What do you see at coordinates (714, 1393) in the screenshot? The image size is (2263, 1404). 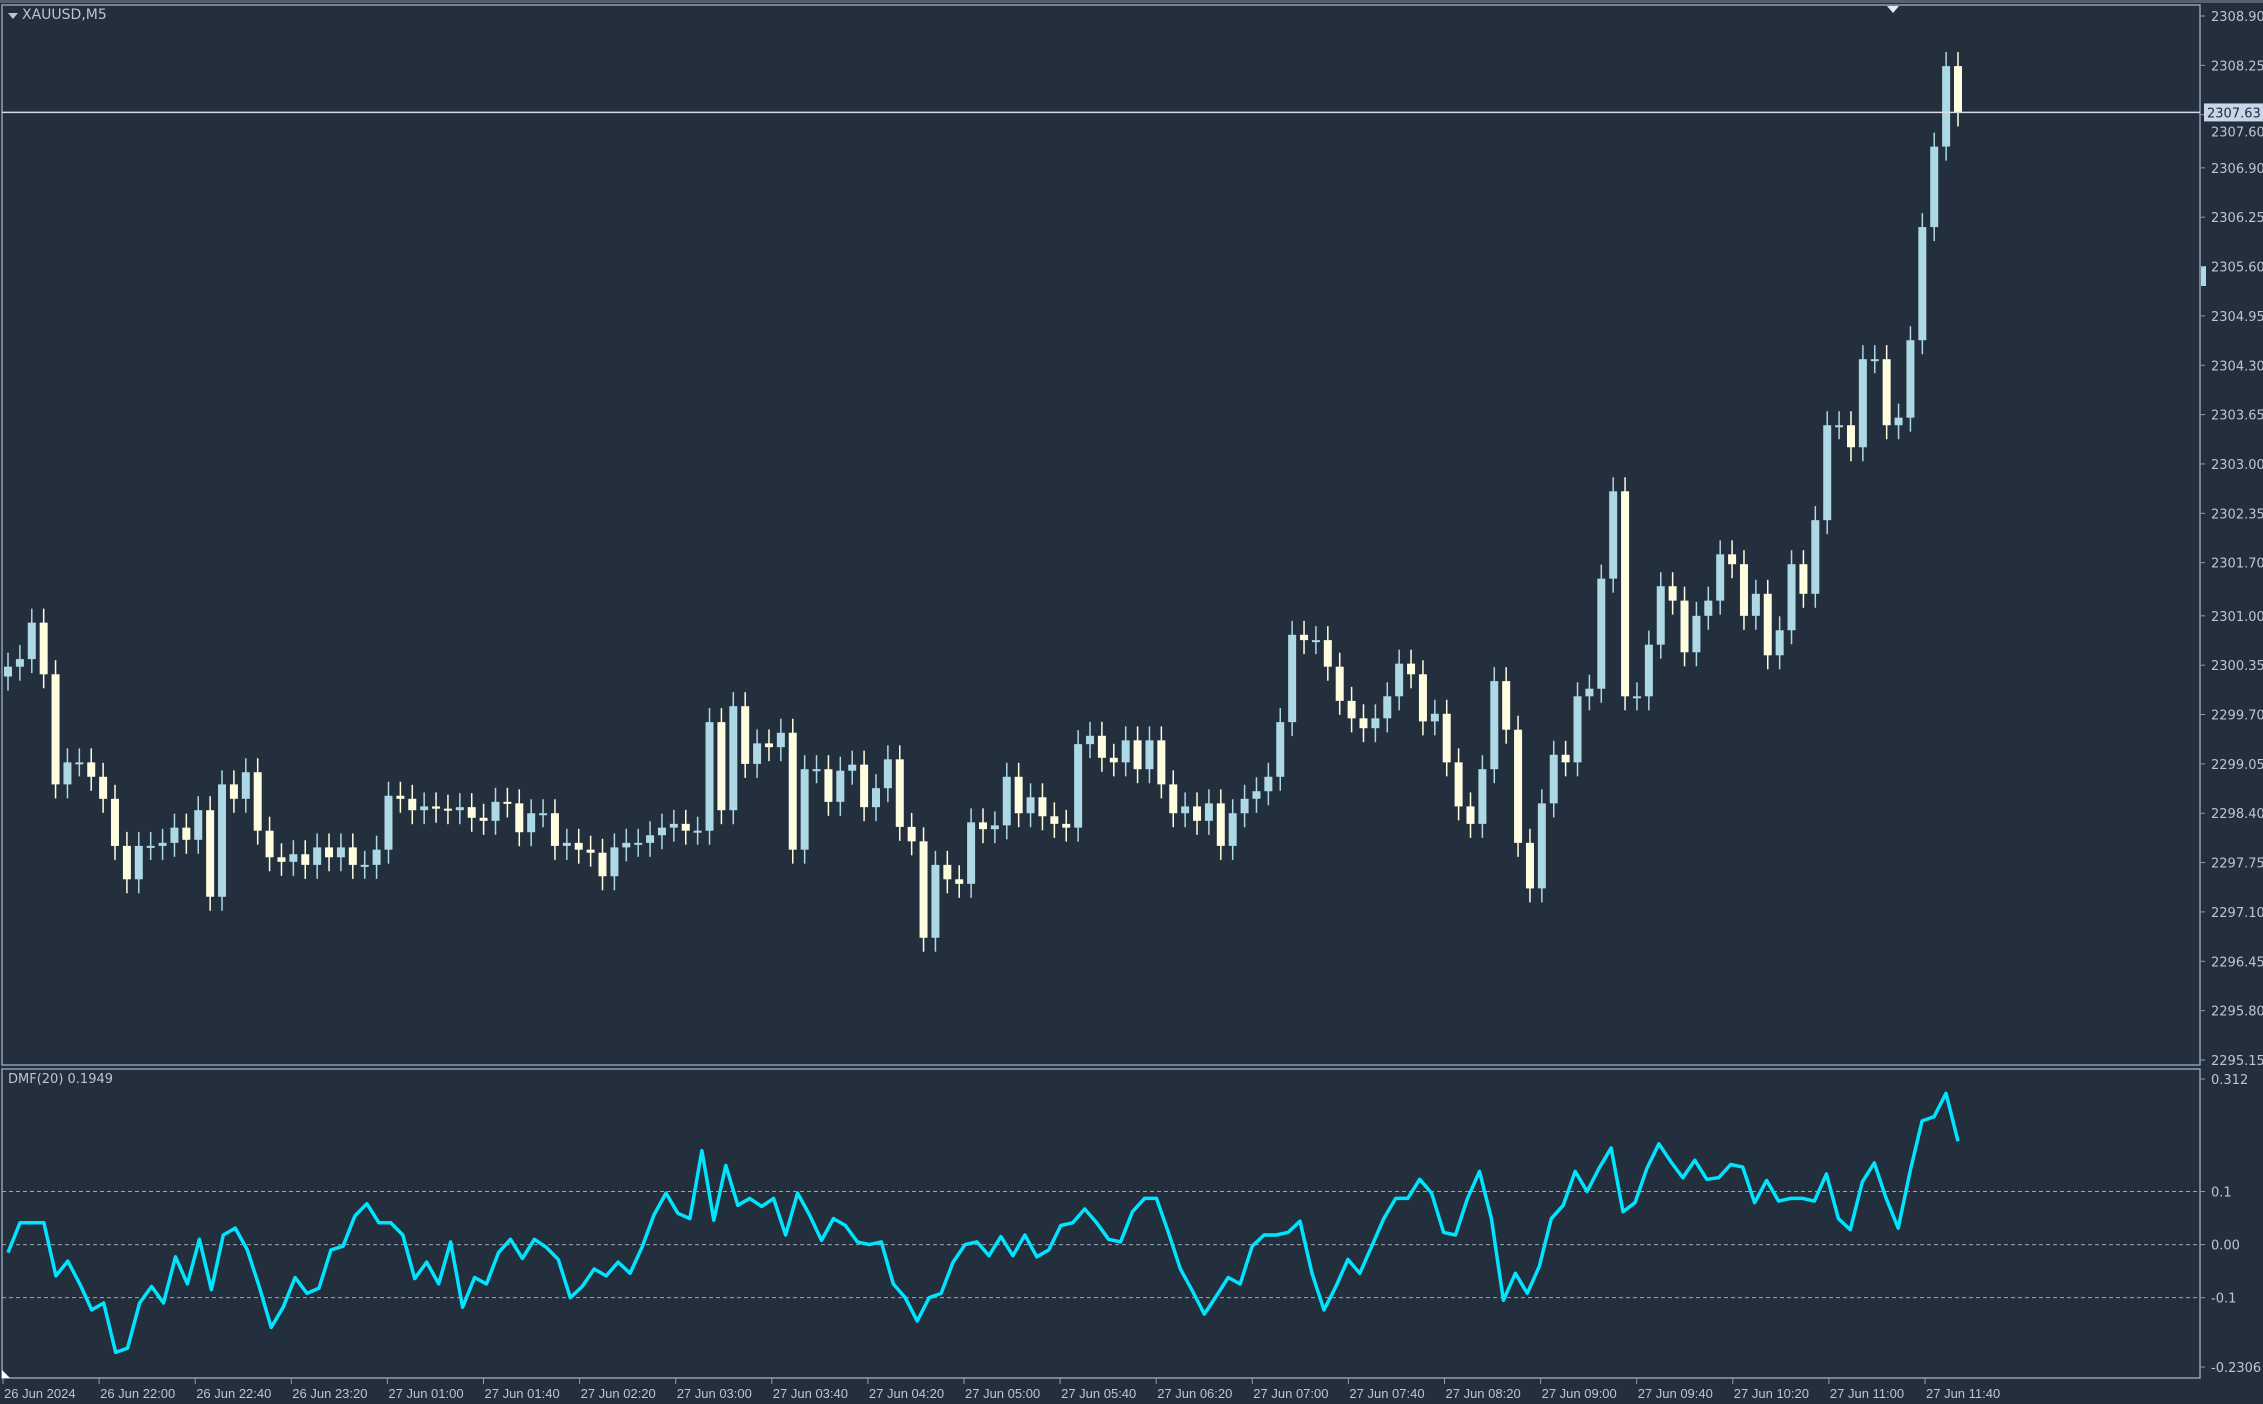 I see `time-tick-label: 27 Jun 03:00` at bounding box center [714, 1393].